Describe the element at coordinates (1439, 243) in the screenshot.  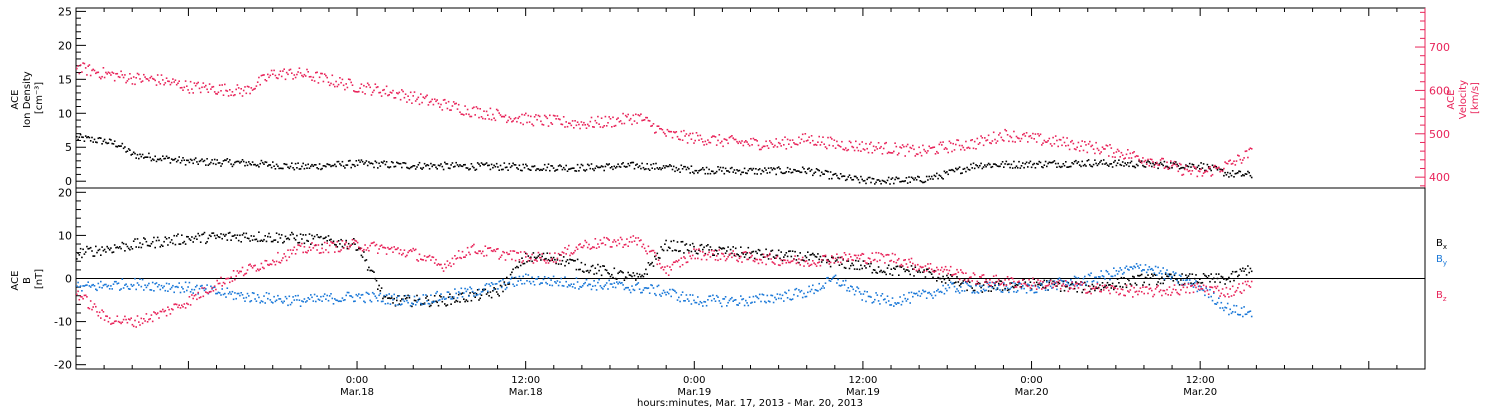
I see `legend-bx-letter: B` at that location.